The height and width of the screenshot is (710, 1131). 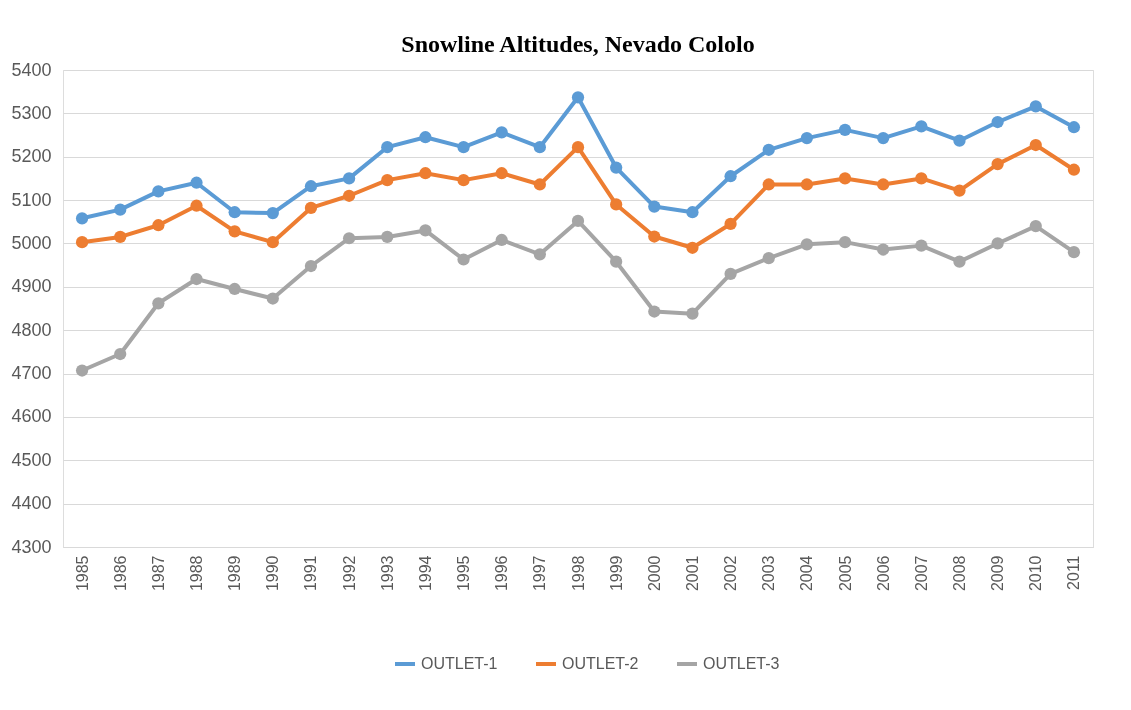 What do you see at coordinates (600, 663) in the screenshot?
I see `legend-label: OUTLET-2` at bounding box center [600, 663].